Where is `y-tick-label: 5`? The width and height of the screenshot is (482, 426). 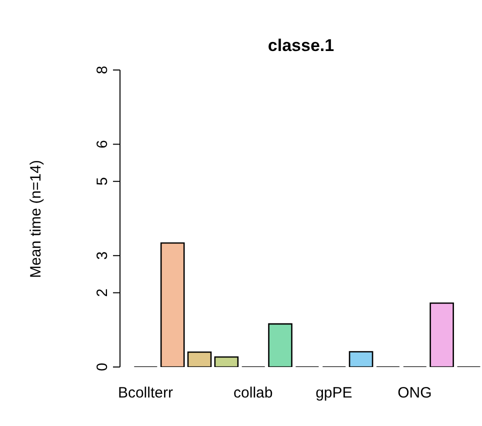
y-tick-label: 5 is located at coordinates (102, 181).